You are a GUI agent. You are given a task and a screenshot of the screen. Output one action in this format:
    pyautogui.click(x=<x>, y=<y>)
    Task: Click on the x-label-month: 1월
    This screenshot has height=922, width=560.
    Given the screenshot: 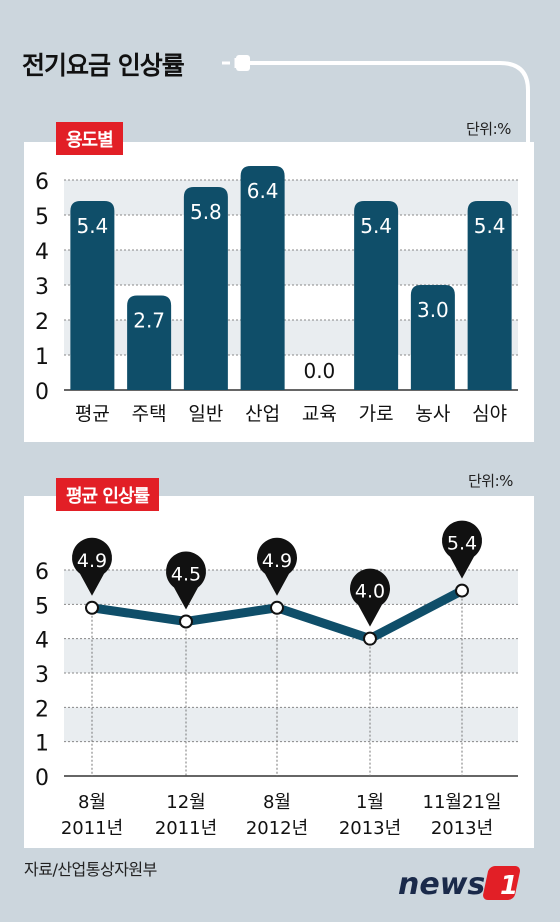 What is the action you would take?
    pyautogui.click(x=370, y=802)
    